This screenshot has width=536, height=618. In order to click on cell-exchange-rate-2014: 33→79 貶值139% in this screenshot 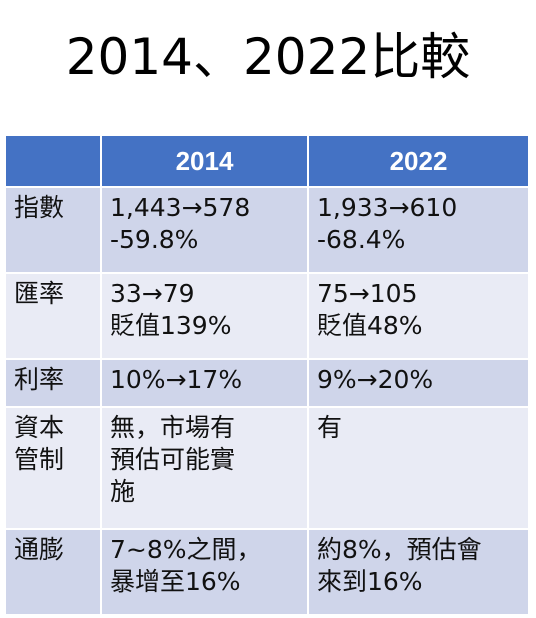, I will do `click(204, 316)`.